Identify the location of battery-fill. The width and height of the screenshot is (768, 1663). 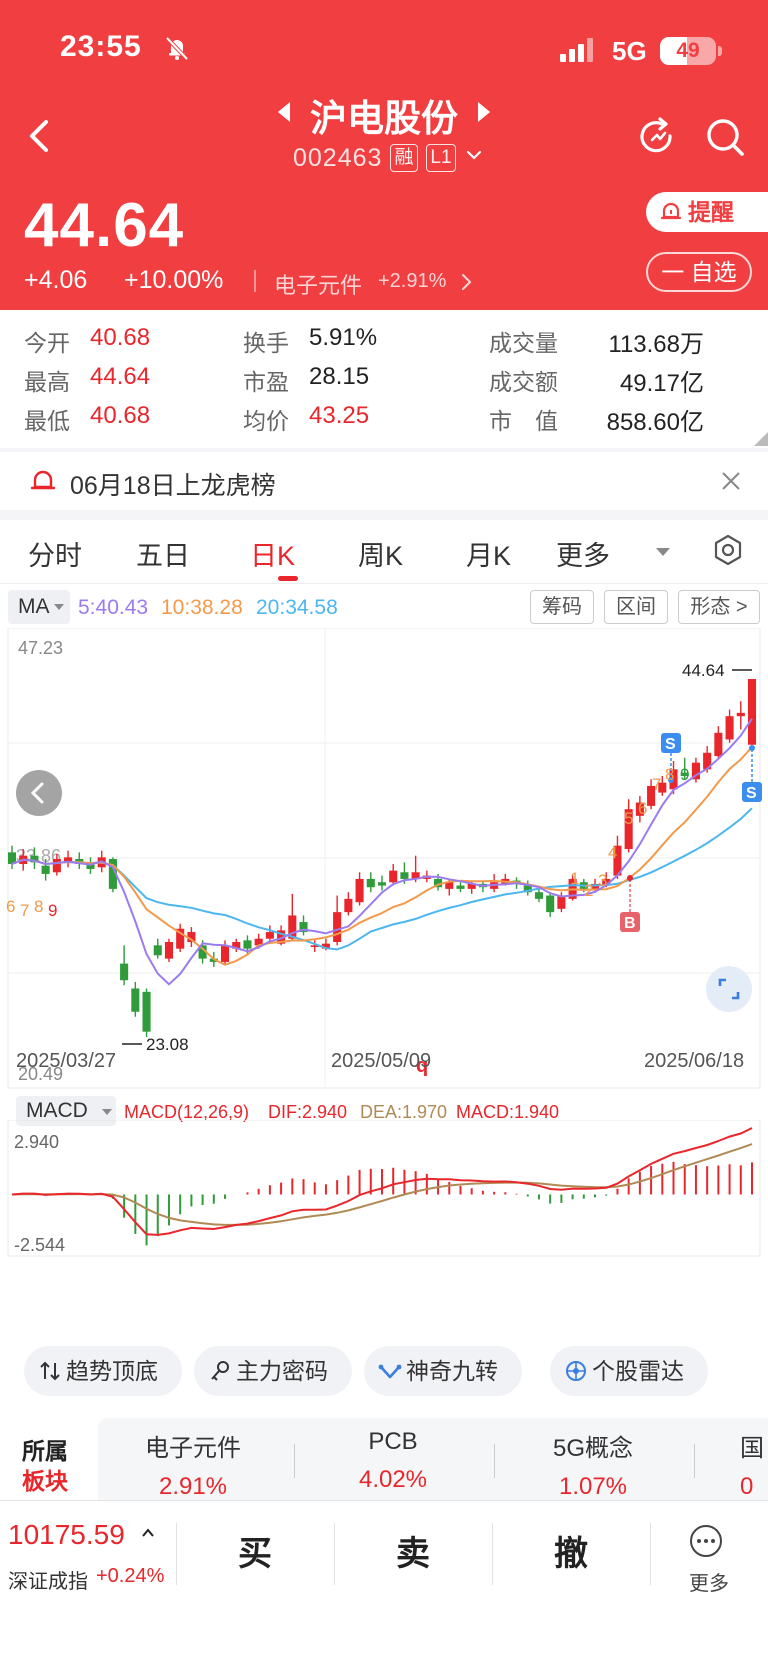
(674, 51).